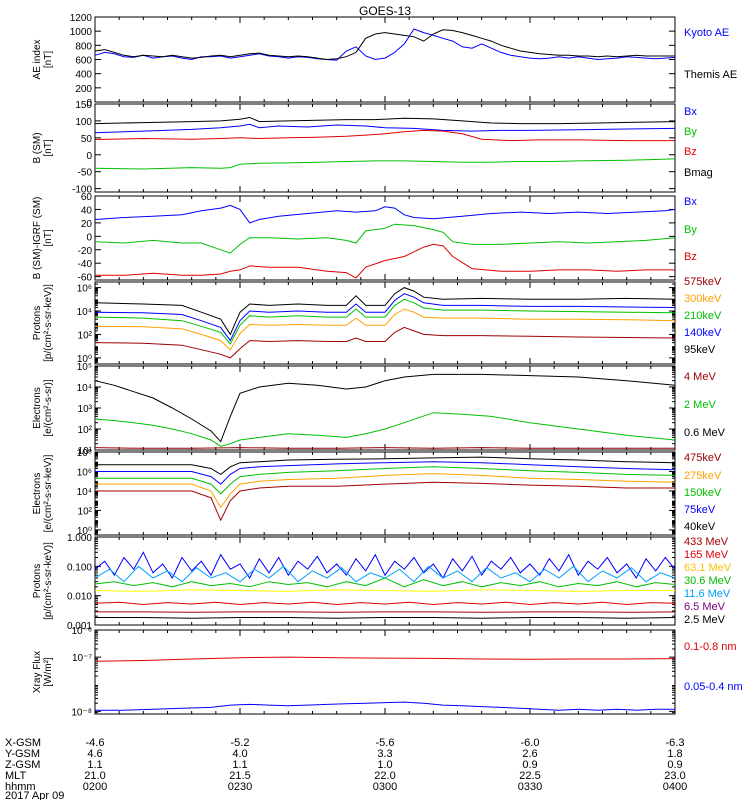 This screenshot has width=750, height=800. Describe the element at coordinates (384, 765) in the screenshot. I see `footer-value: 1.0` at that location.